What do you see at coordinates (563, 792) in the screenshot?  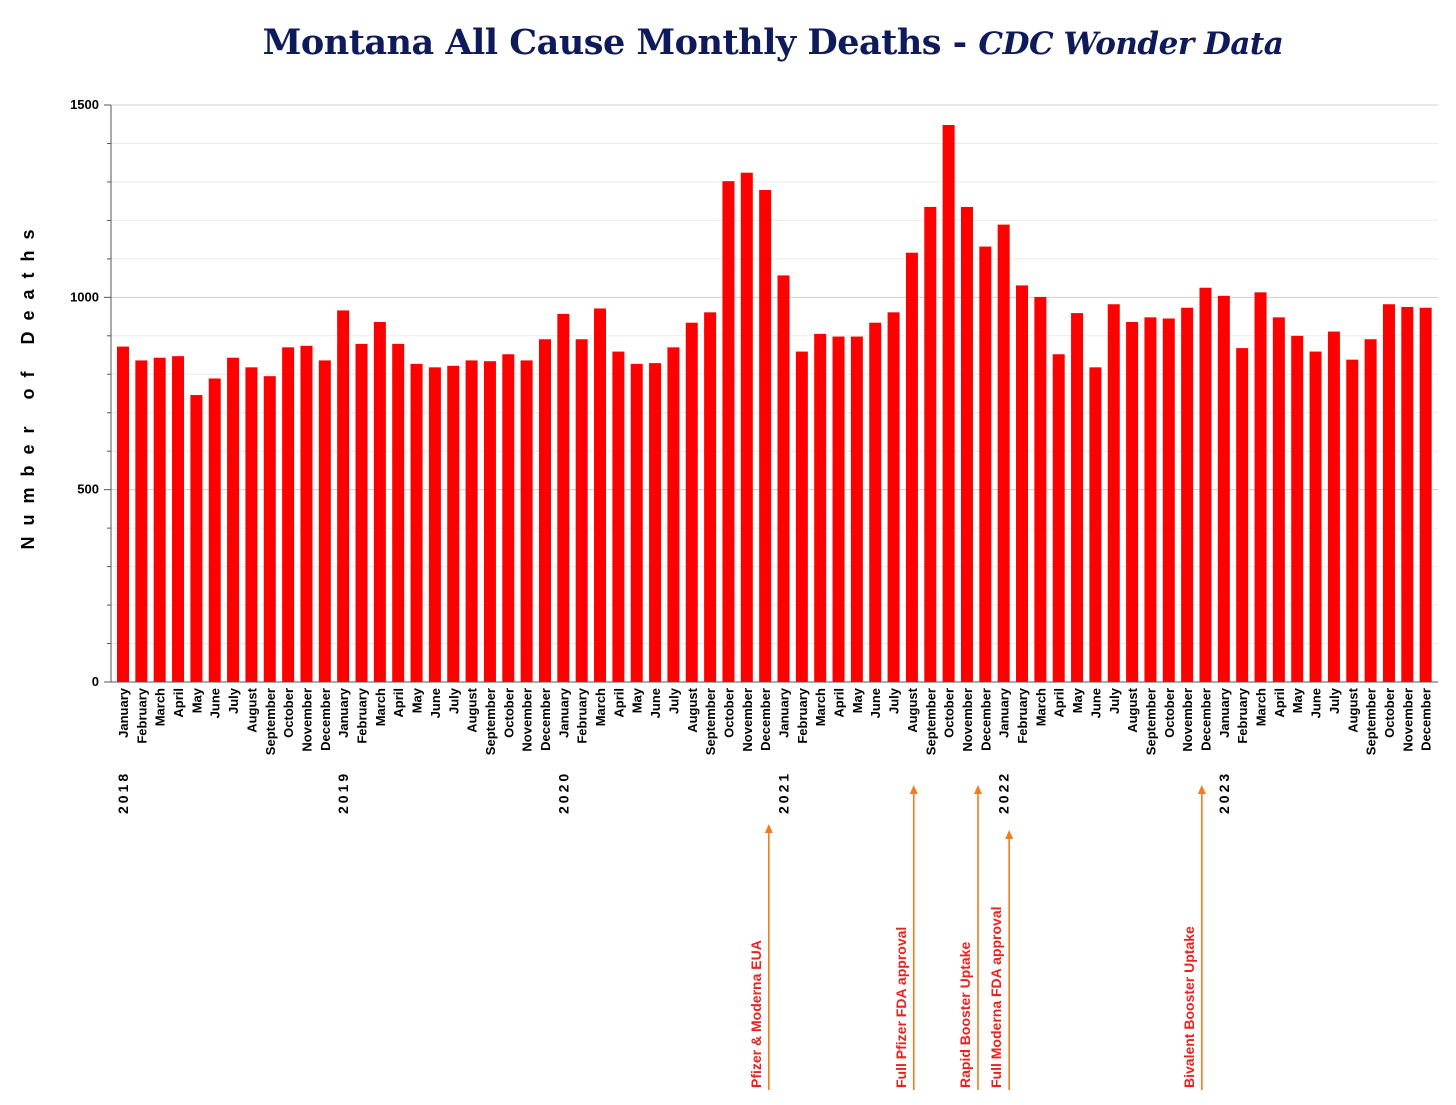 I see `year-label: 2020` at bounding box center [563, 792].